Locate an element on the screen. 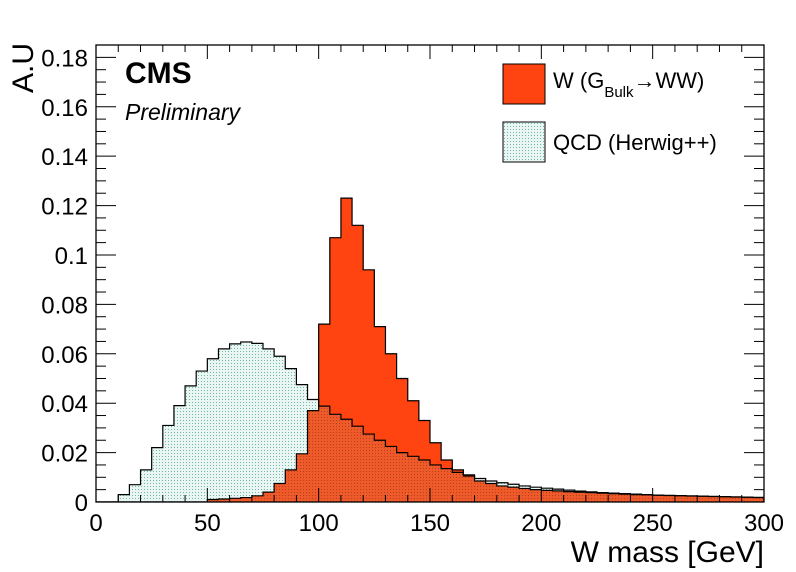 The width and height of the screenshot is (796, 572). y-tick-label: 0.04 is located at coordinates (64, 404).